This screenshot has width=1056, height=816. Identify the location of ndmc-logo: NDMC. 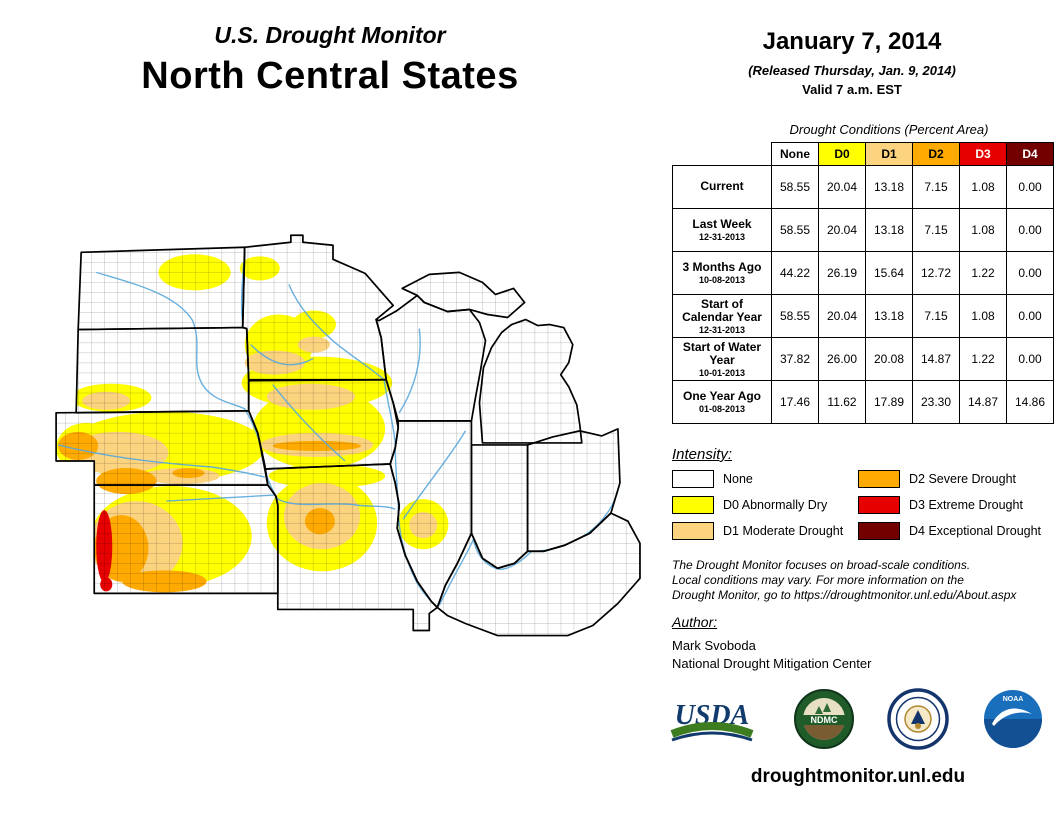
(823, 719).